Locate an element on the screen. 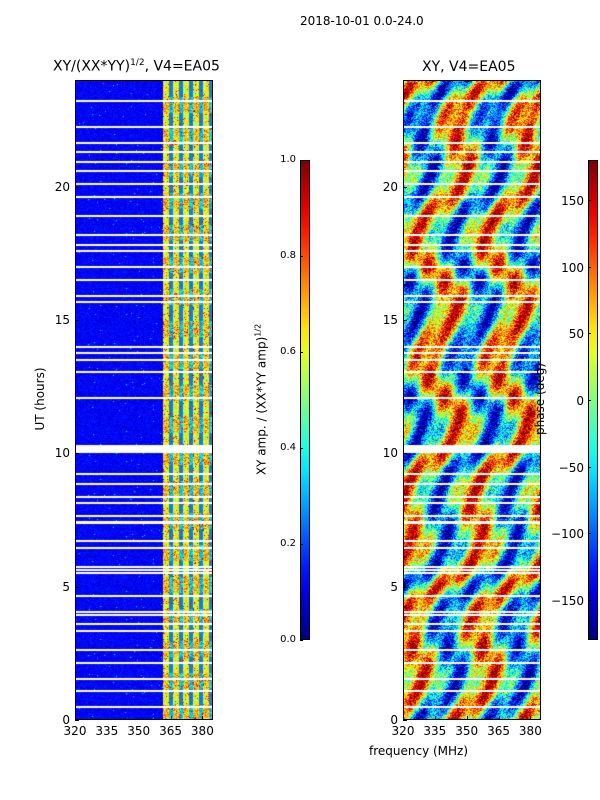  amp-colorbar-label-exponent: 1/2 is located at coordinates (258, 330).